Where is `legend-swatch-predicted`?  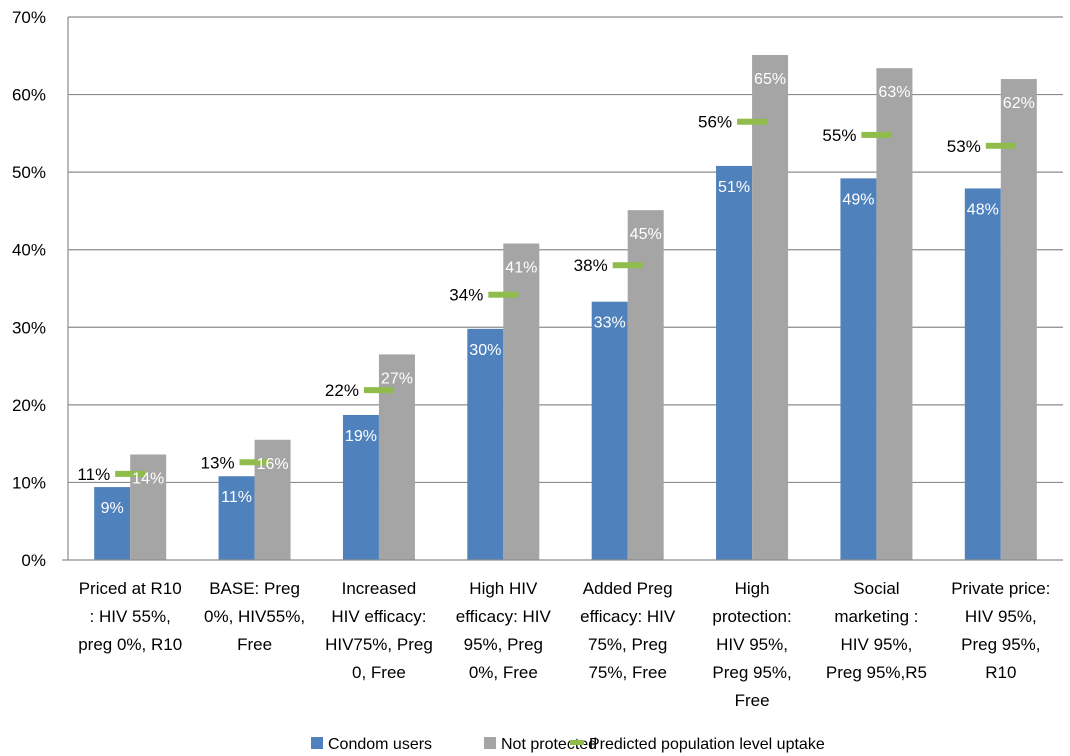
legend-swatch-predicted is located at coordinates (577, 742).